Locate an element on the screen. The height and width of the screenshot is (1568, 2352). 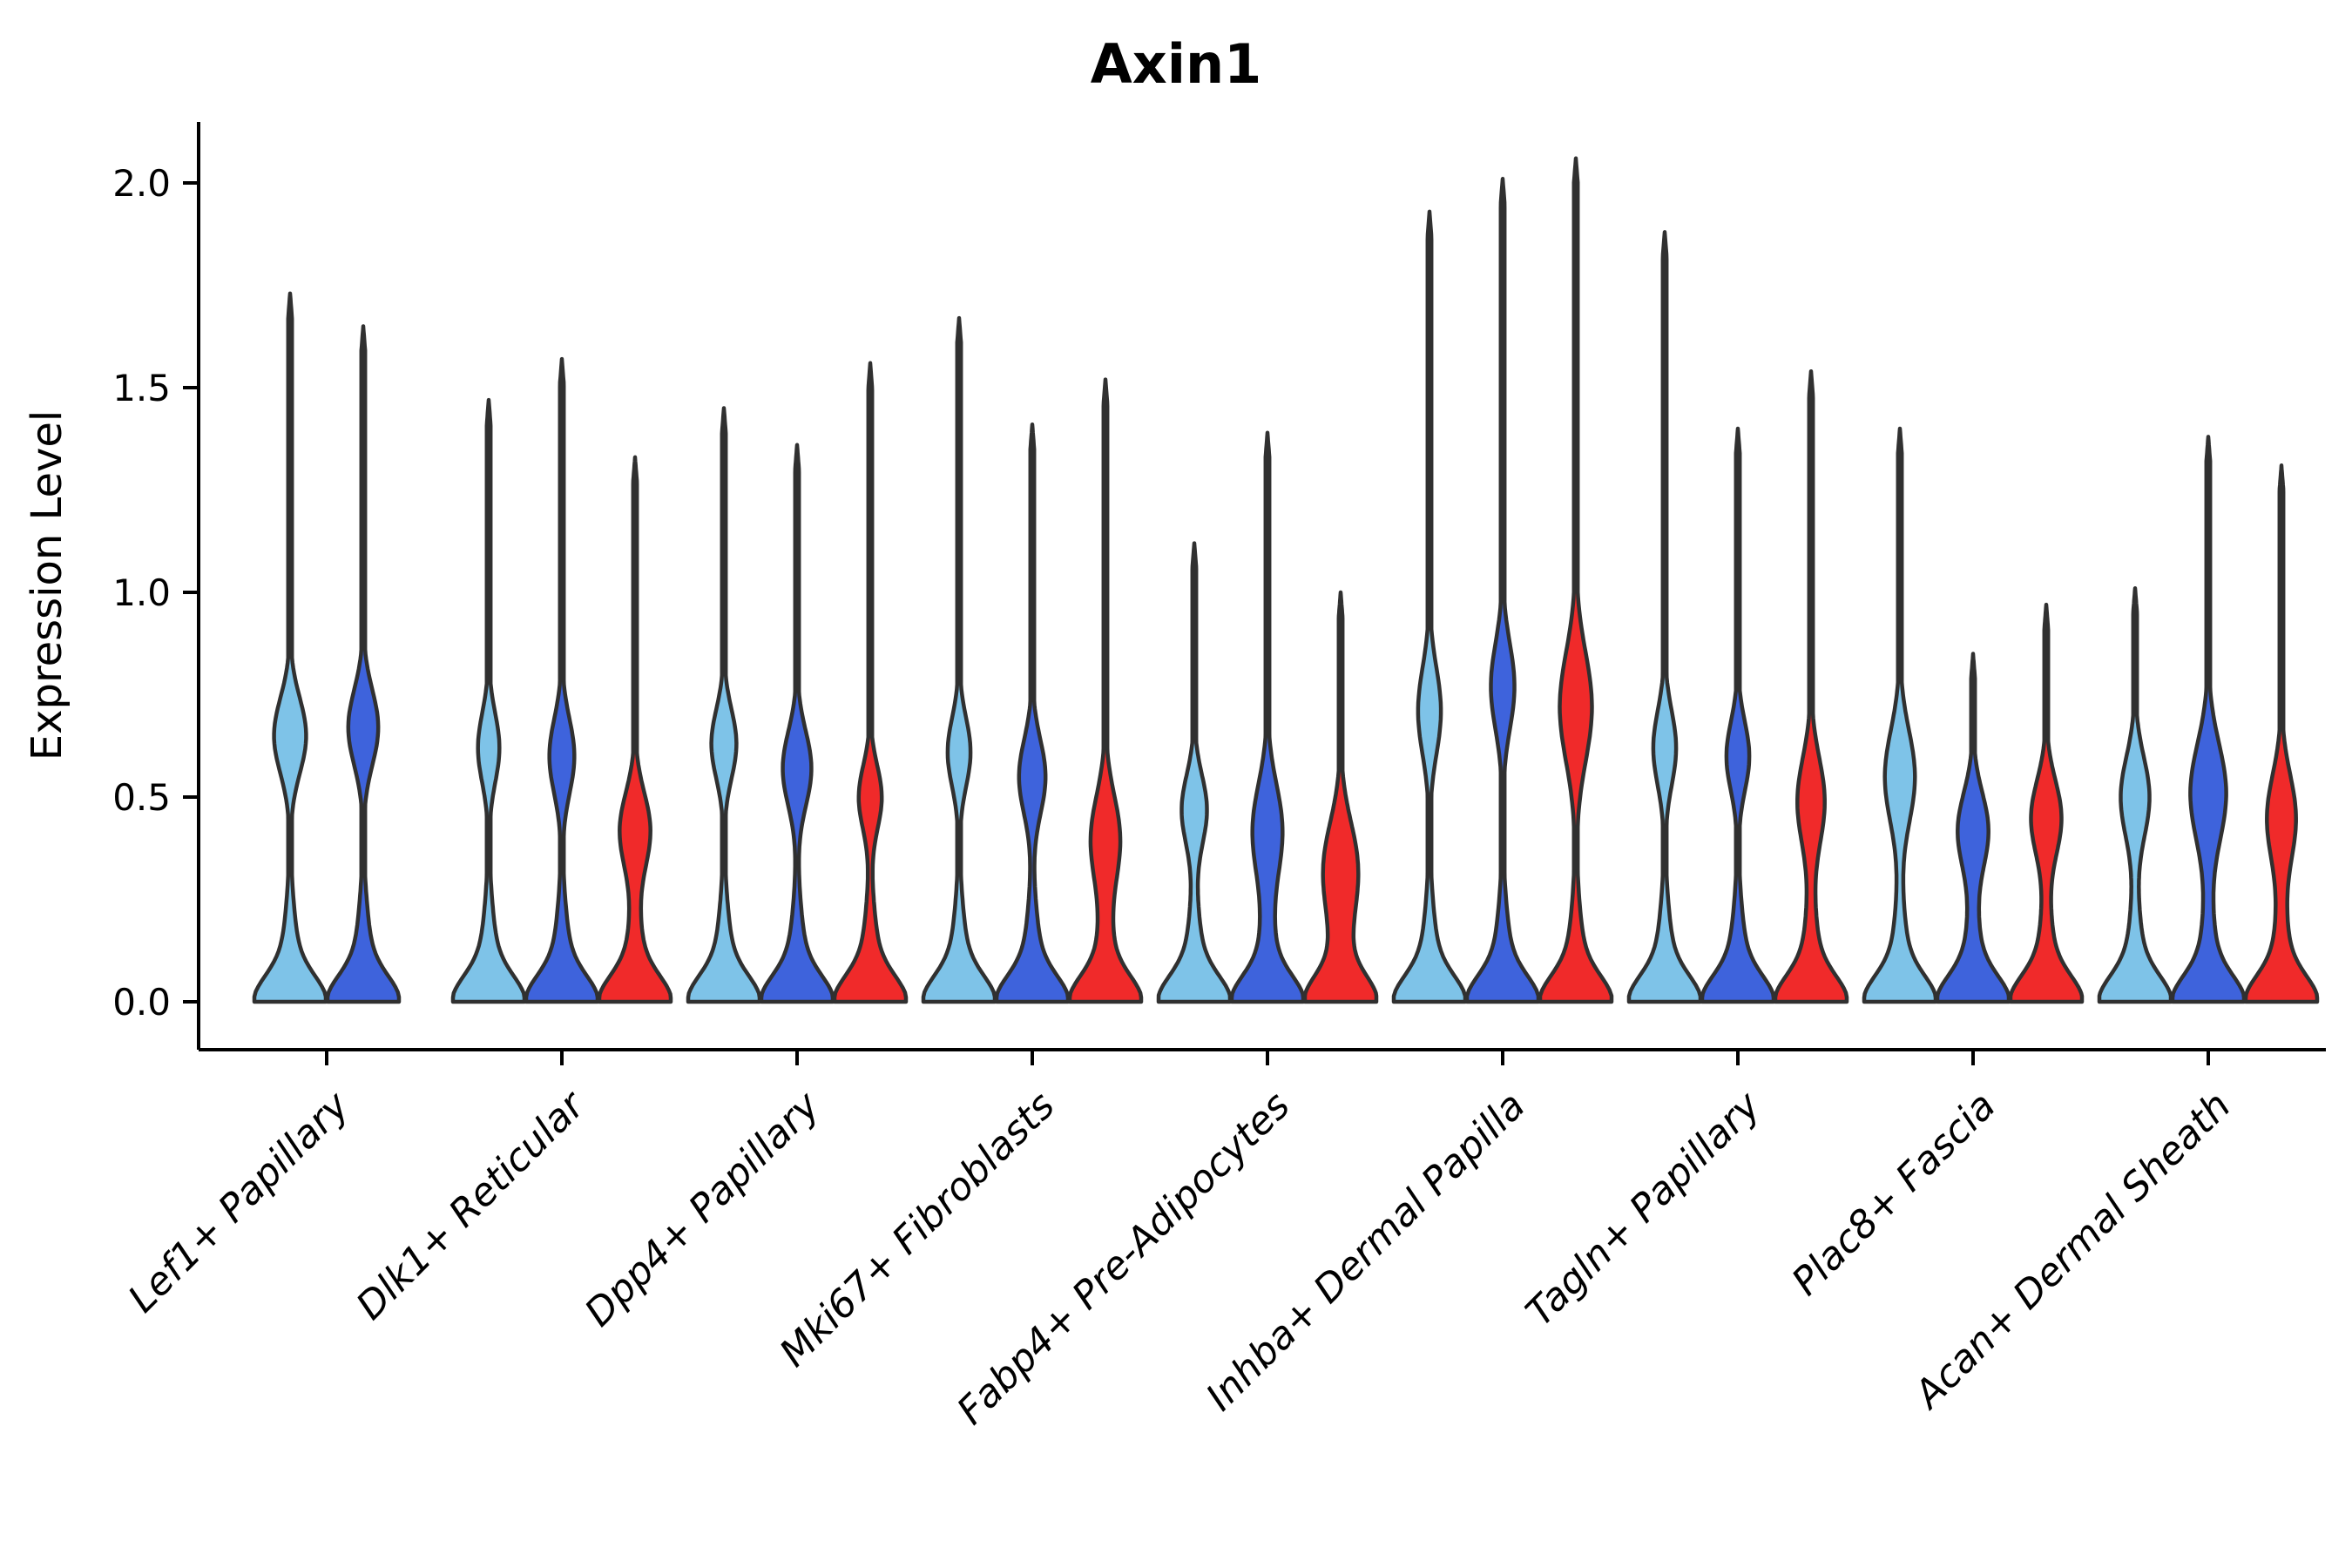
y-tick-label: 0.0 is located at coordinates (141, 1003).